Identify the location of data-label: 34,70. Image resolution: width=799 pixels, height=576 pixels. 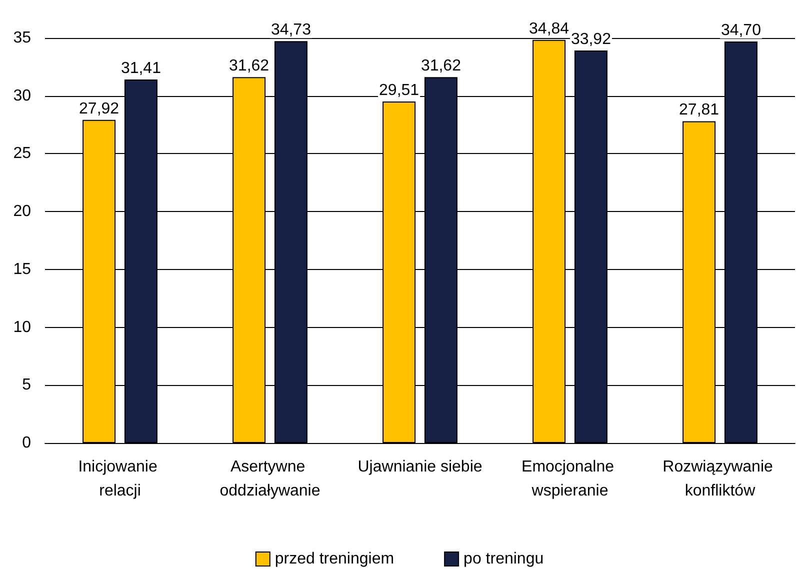
(741, 30).